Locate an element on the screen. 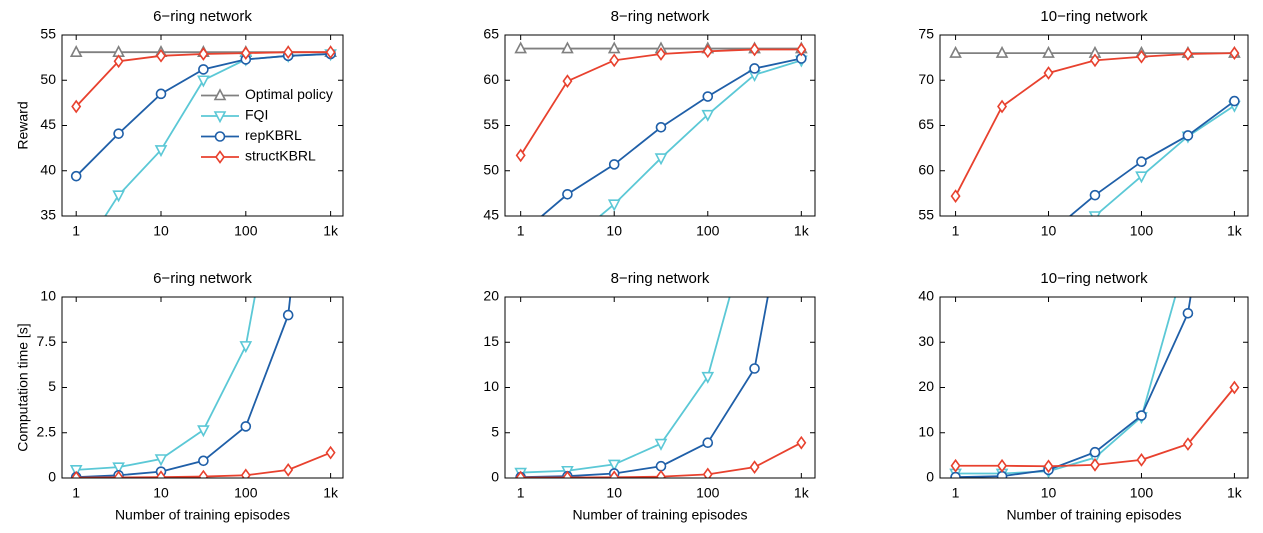 The height and width of the screenshot is (533, 1263). y-tick-label: 70 is located at coordinates (926, 79).